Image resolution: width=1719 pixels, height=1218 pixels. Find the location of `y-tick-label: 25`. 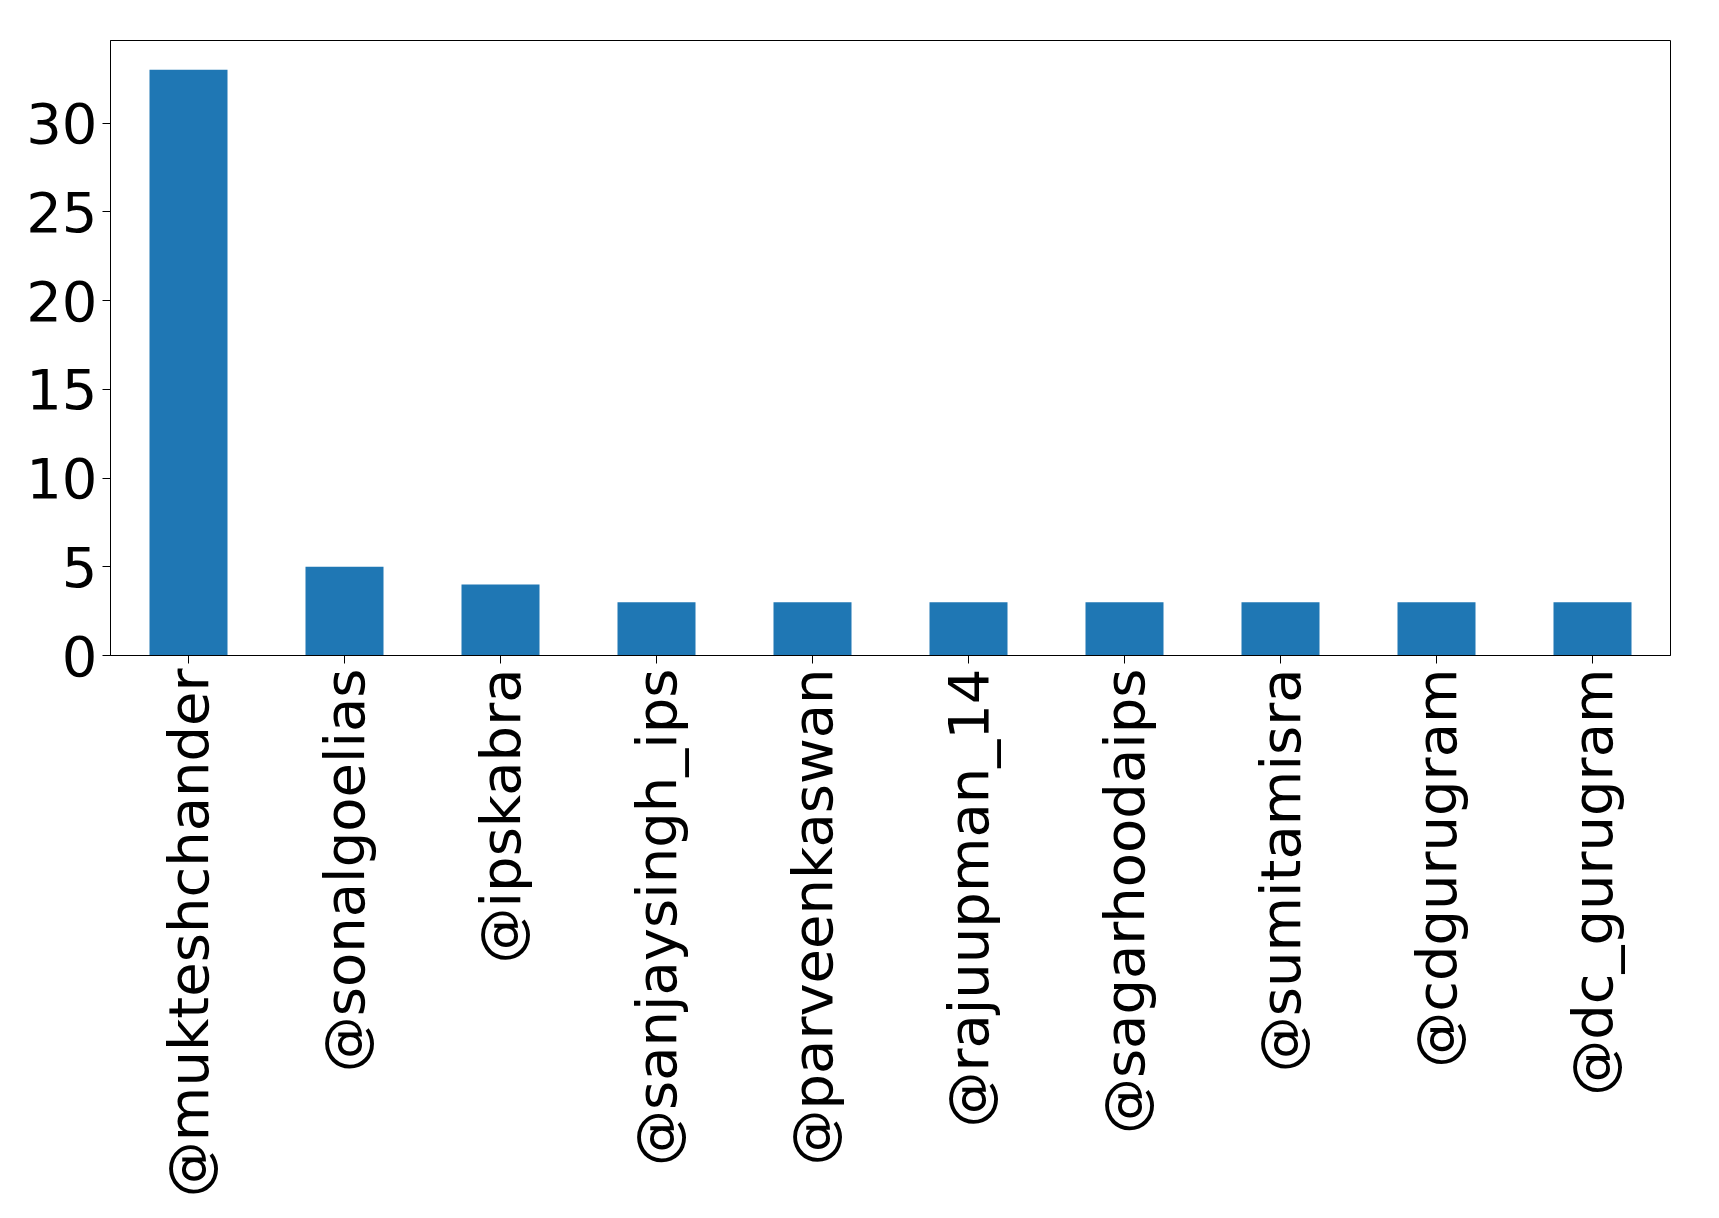

y-tick-label: 25 is located at coordinates (62, 212).